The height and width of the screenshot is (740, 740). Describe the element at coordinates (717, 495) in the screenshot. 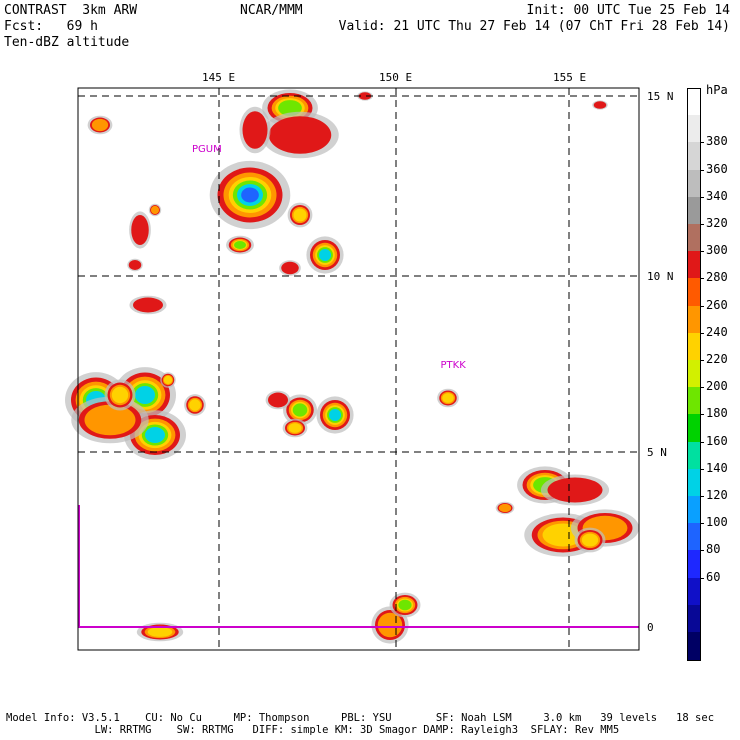

I see `colorbar-label: 120` at that location.